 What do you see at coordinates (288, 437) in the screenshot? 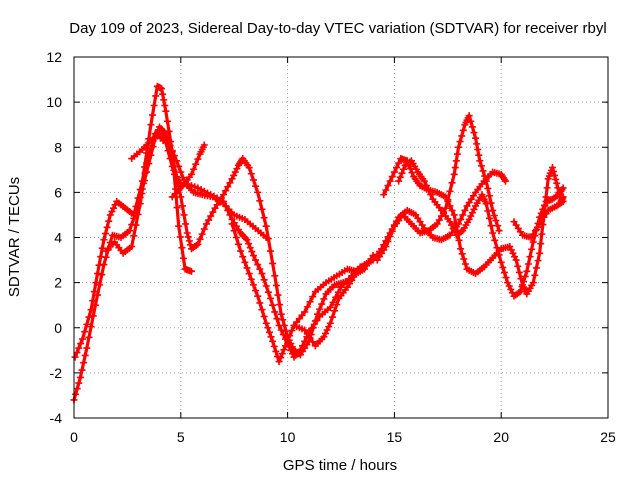
I see `x-tick-label: 10` at bounding box center [288, 437].